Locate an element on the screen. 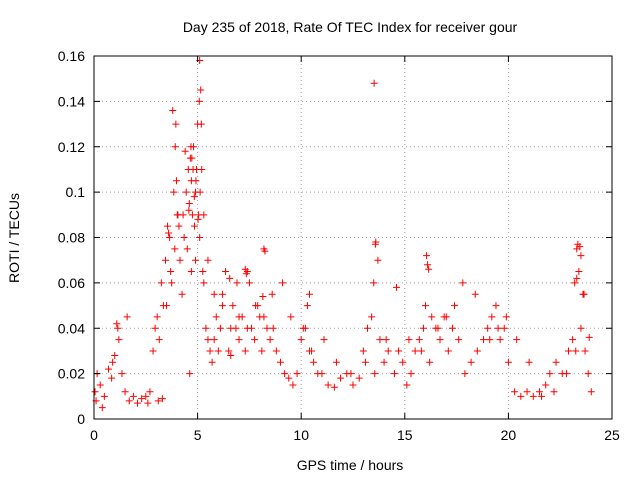 Image resolution: width=640 pixels, height=480 pixels. y-tick-label: 0.1 is located at coordinates (76, 192).